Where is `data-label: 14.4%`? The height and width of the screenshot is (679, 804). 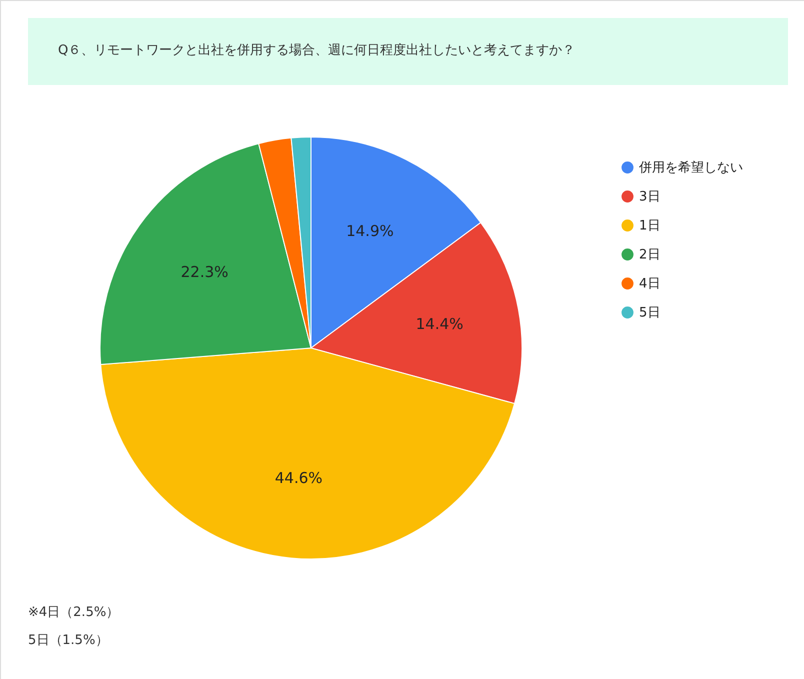
data-label: 14.4% is located at coordinates (440, 323).